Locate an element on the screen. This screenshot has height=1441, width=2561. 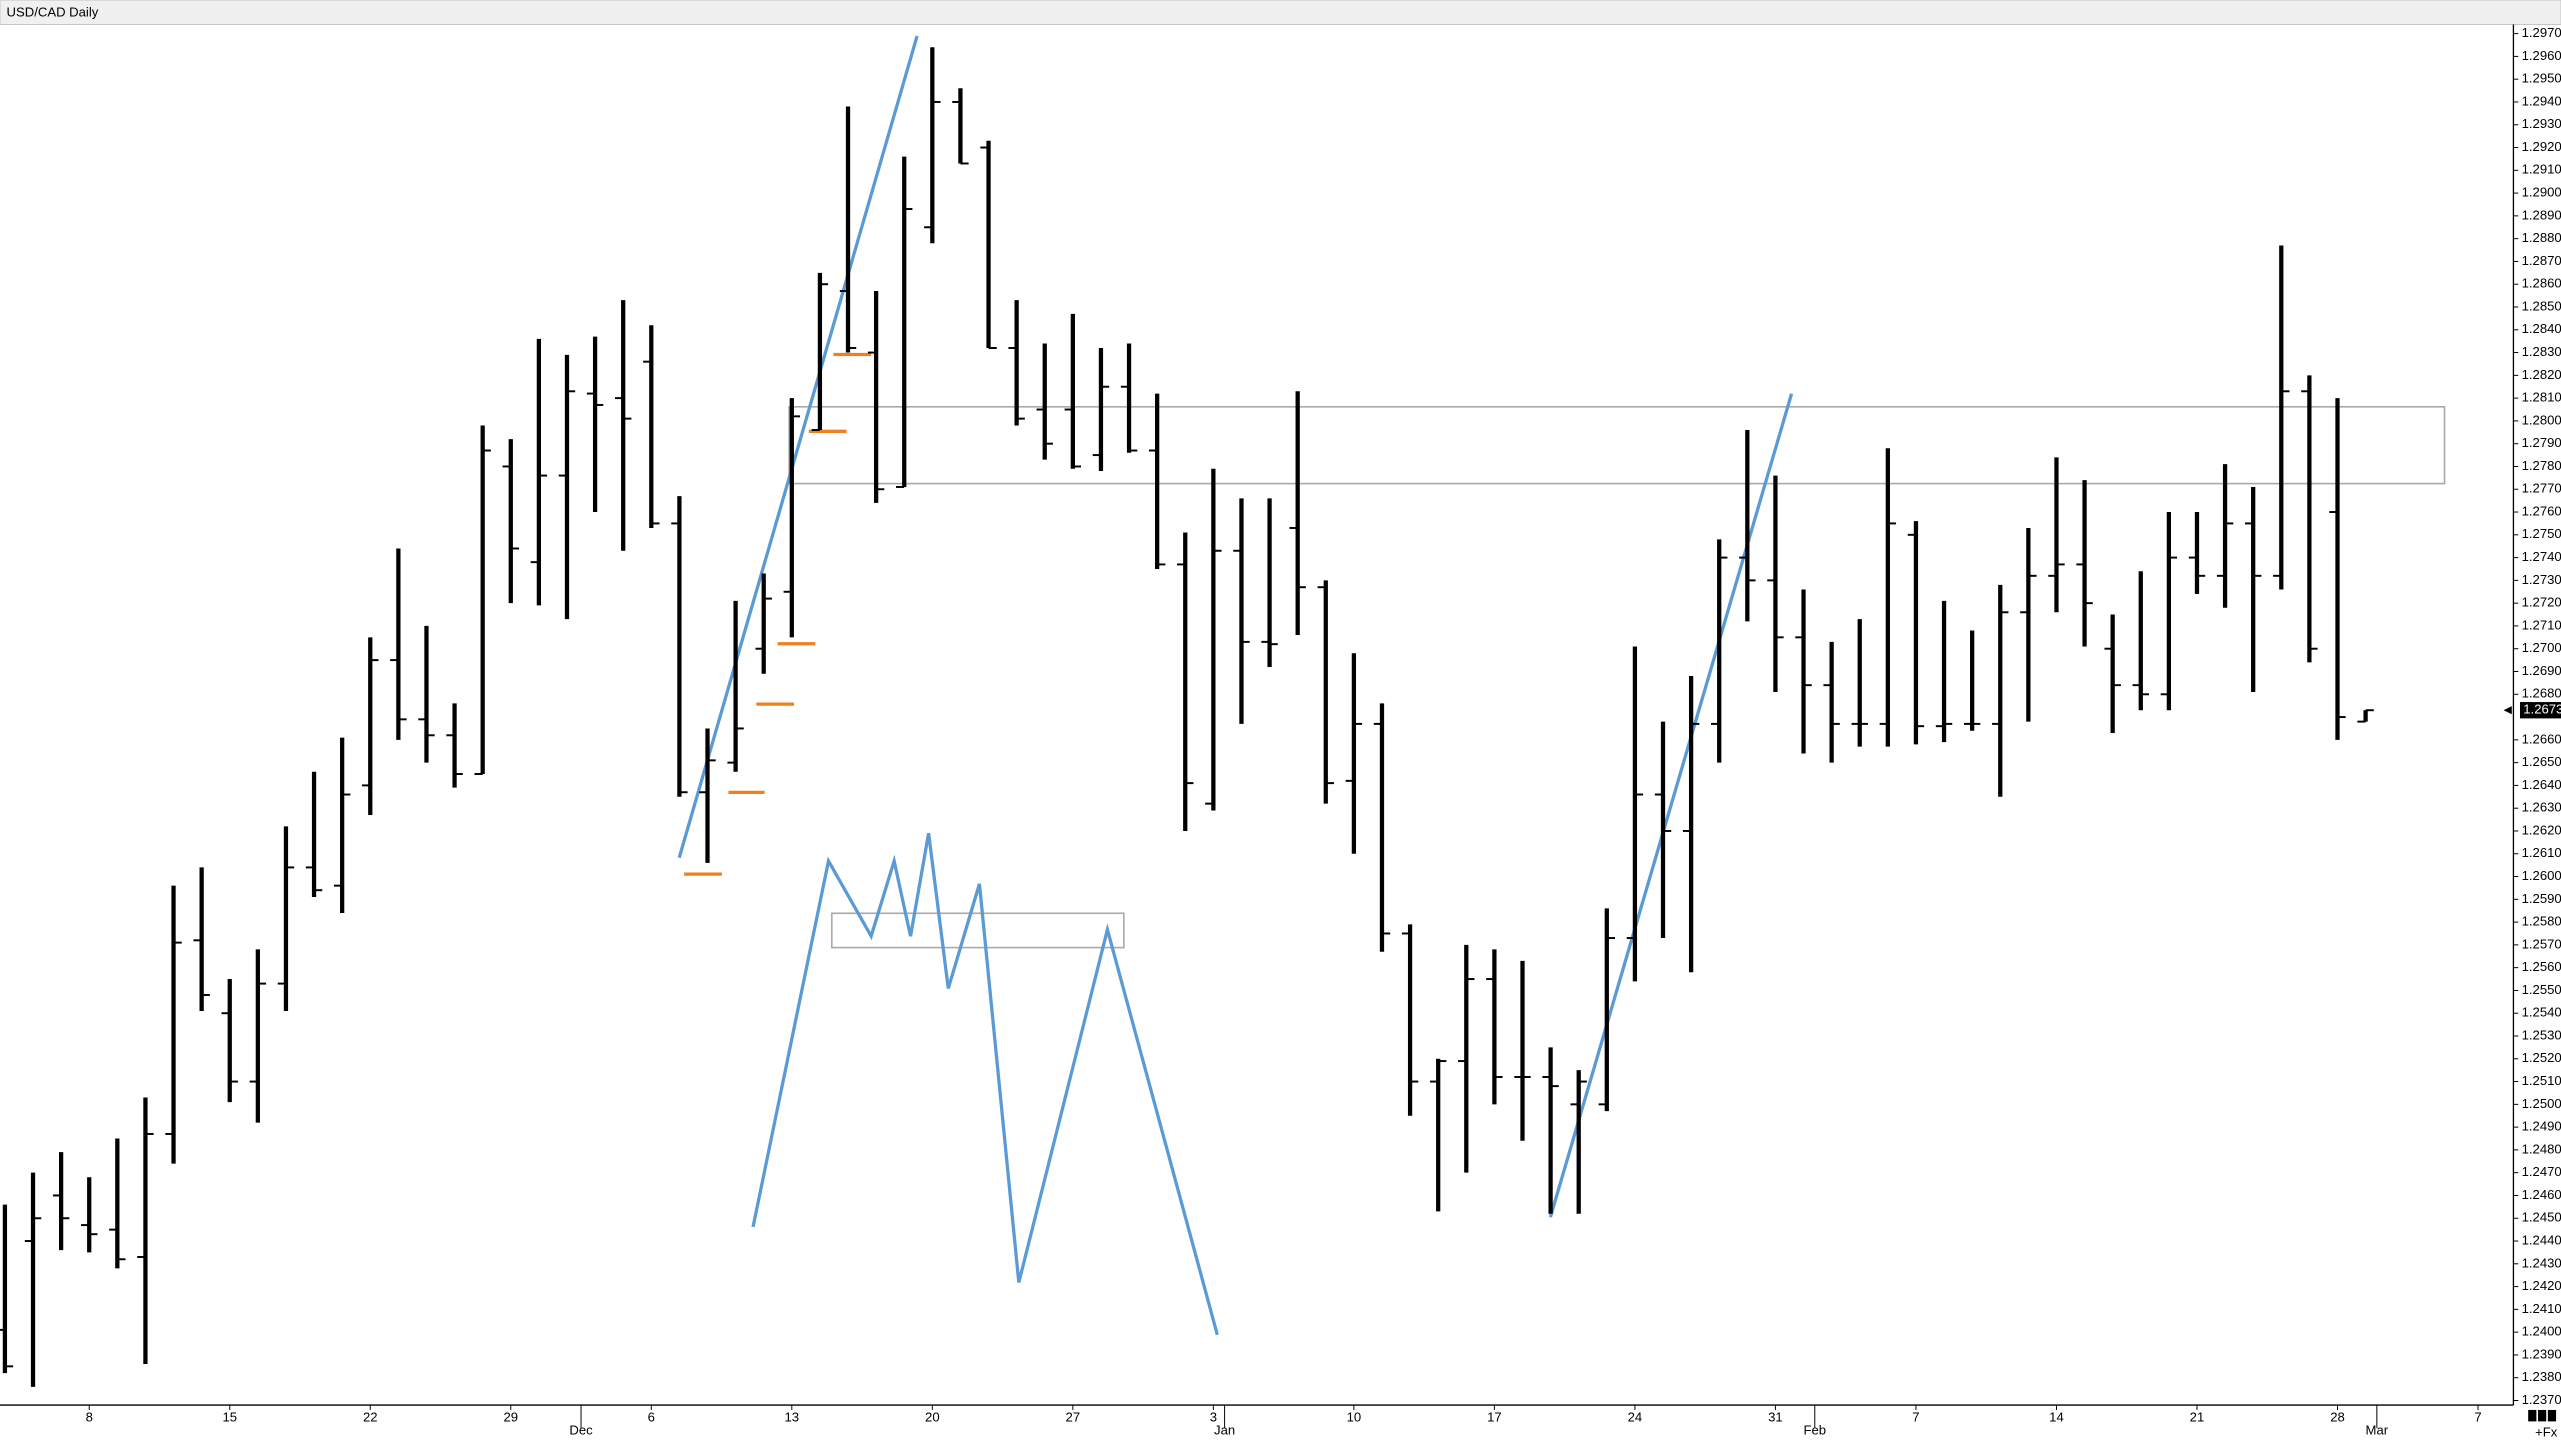
x-tick-label: 29 is located at coordinates (510, 1417).